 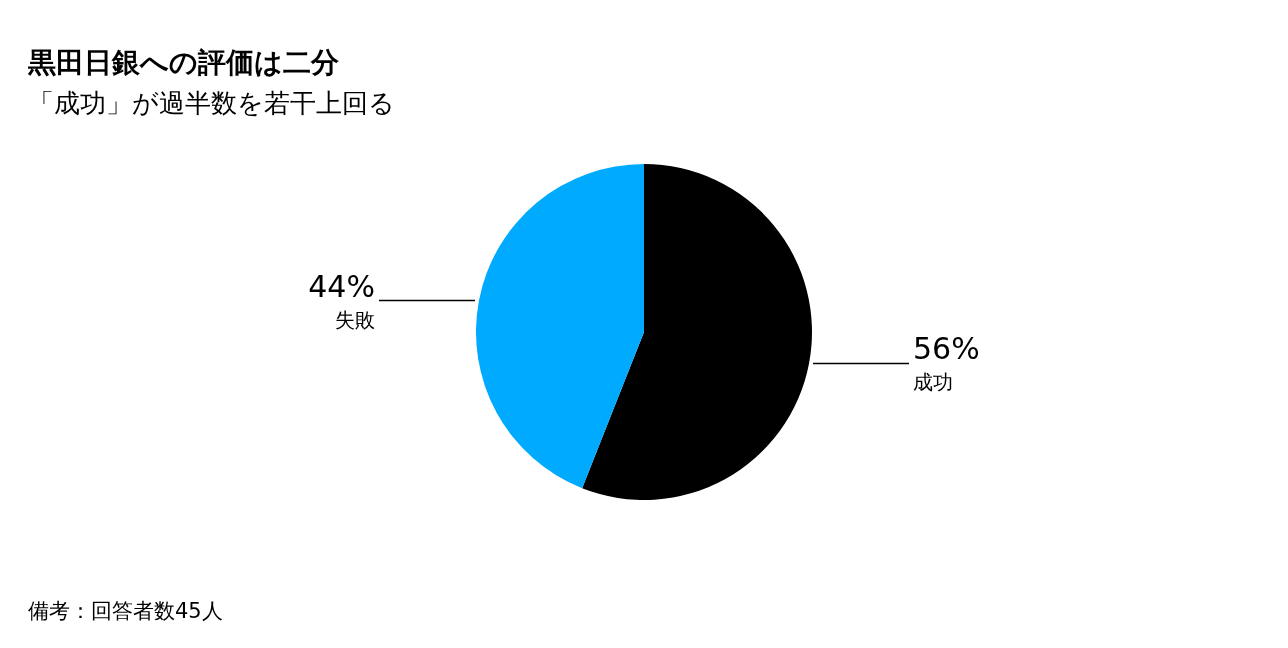 What do you see at coordinates (125, 611) in the screenshot?
I see `text: 備考：回答者数45人` at bounding box center [125, 611].